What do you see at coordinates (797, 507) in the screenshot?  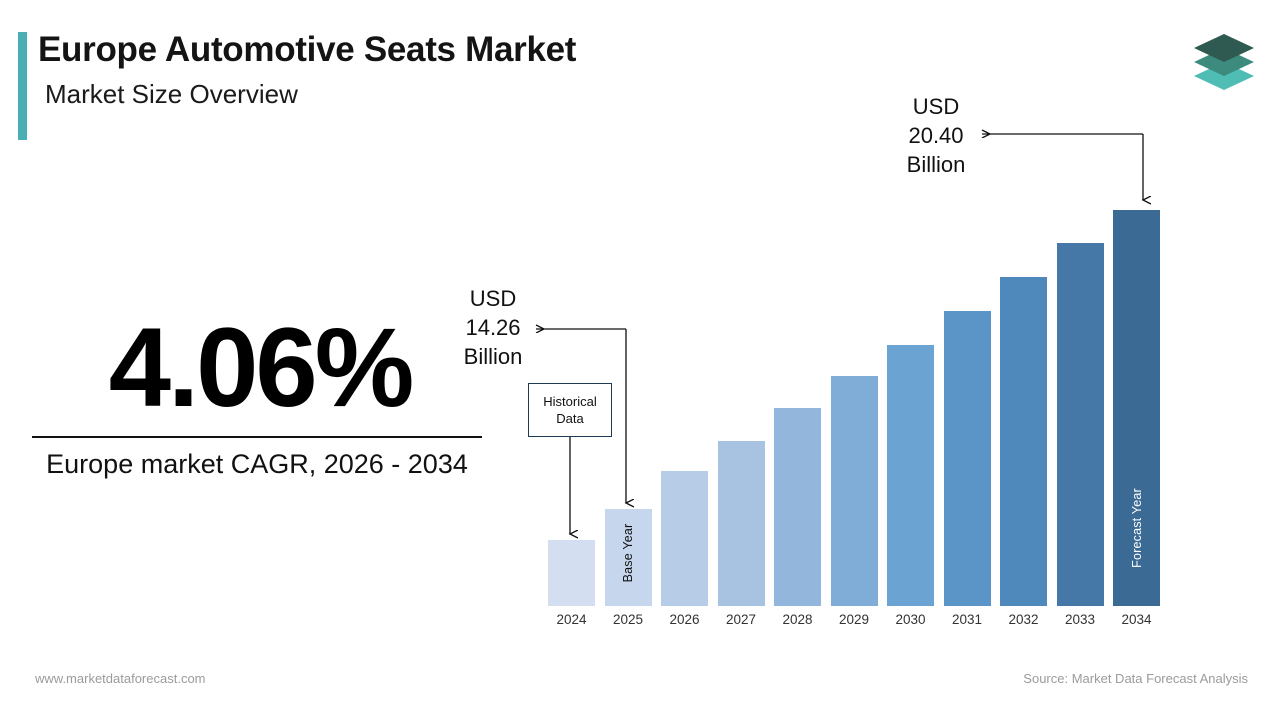 I see `bar-2028` at bounding box center [797, 507].